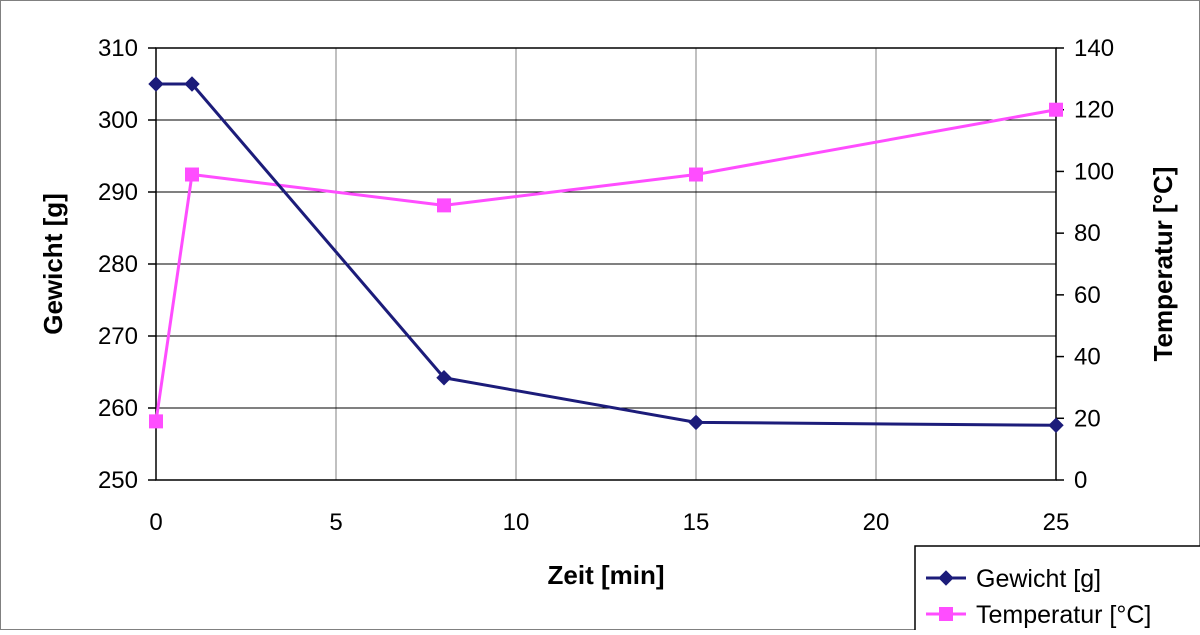  I want to click on y-right-tick-label: 140, so click(1094, 48).